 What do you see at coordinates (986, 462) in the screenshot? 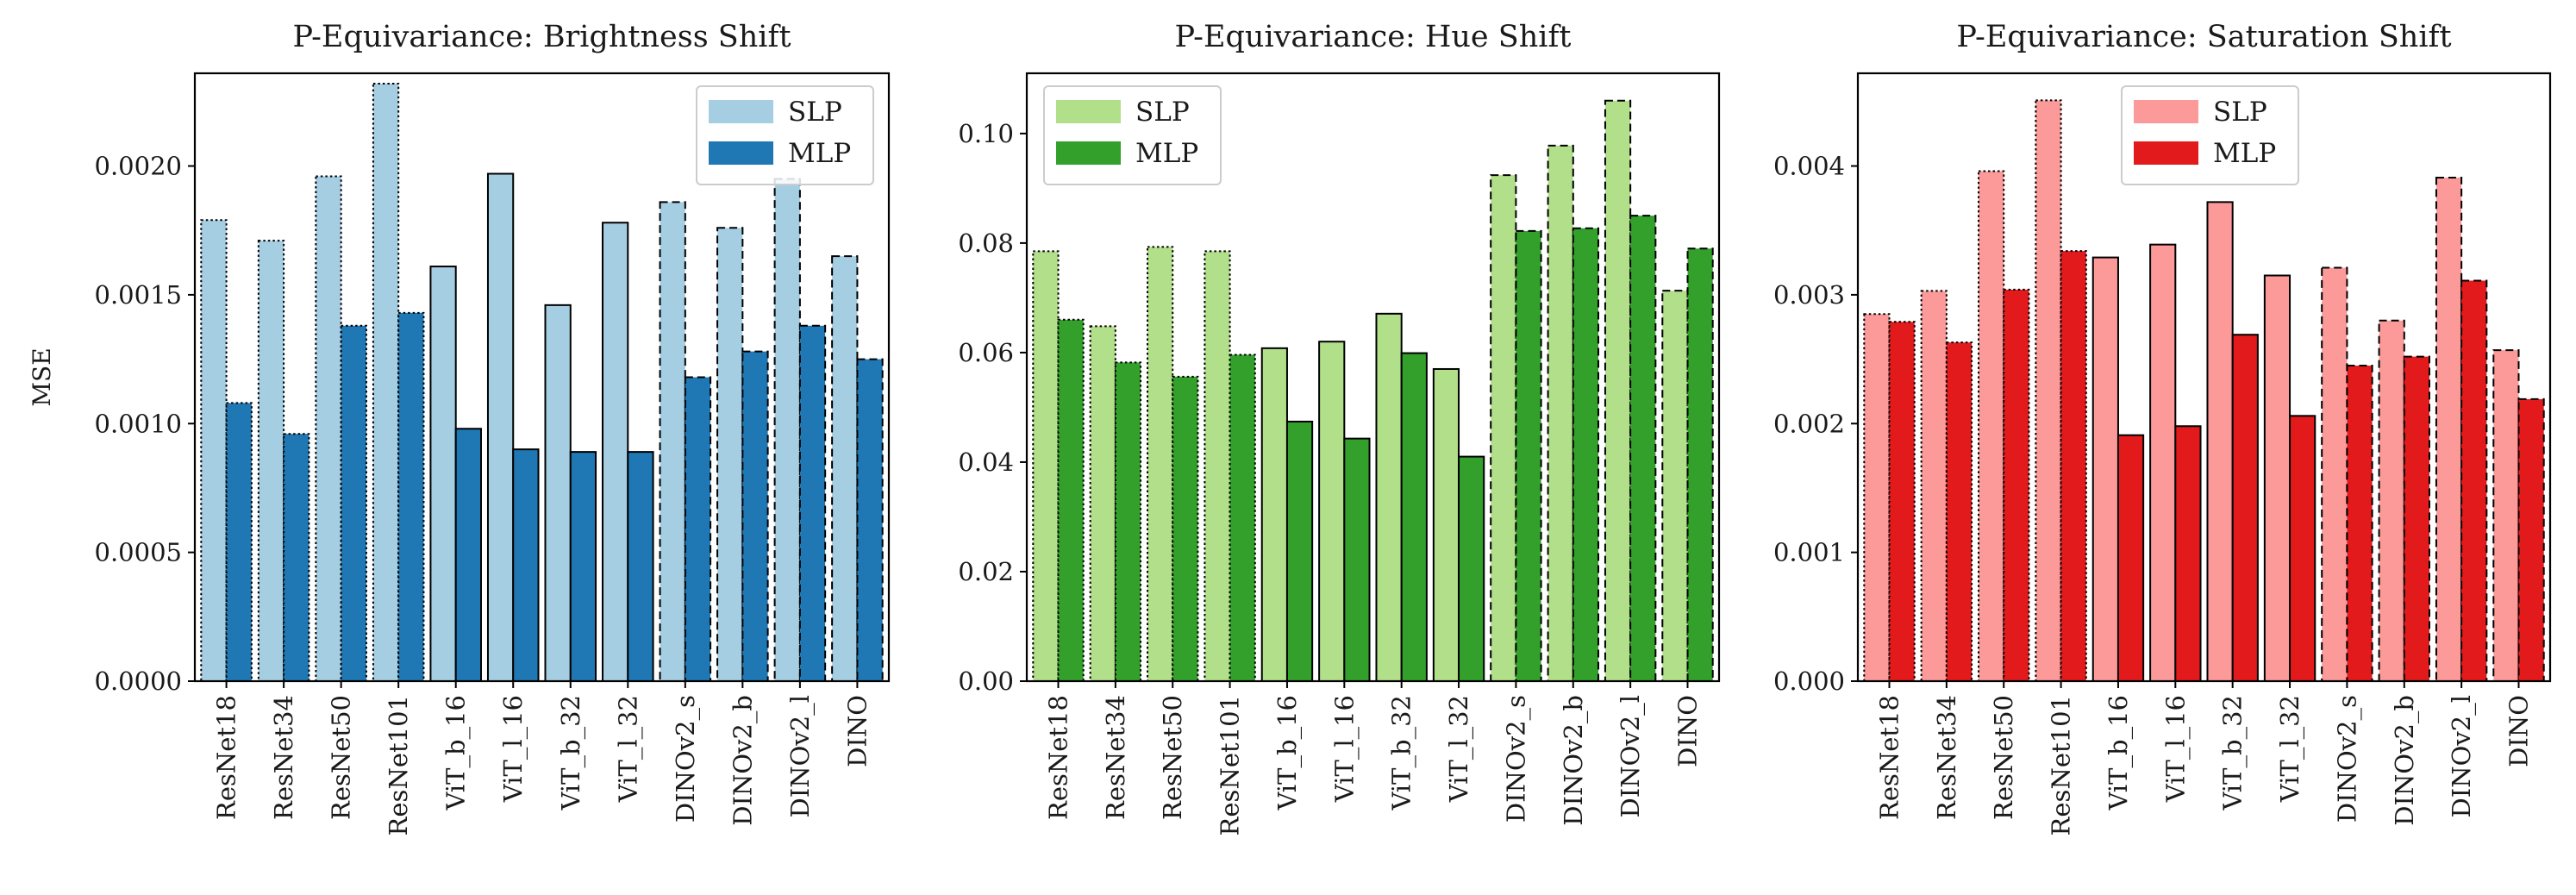
I see `y-tick-label: 0.04` at bounding box center [986, 462].